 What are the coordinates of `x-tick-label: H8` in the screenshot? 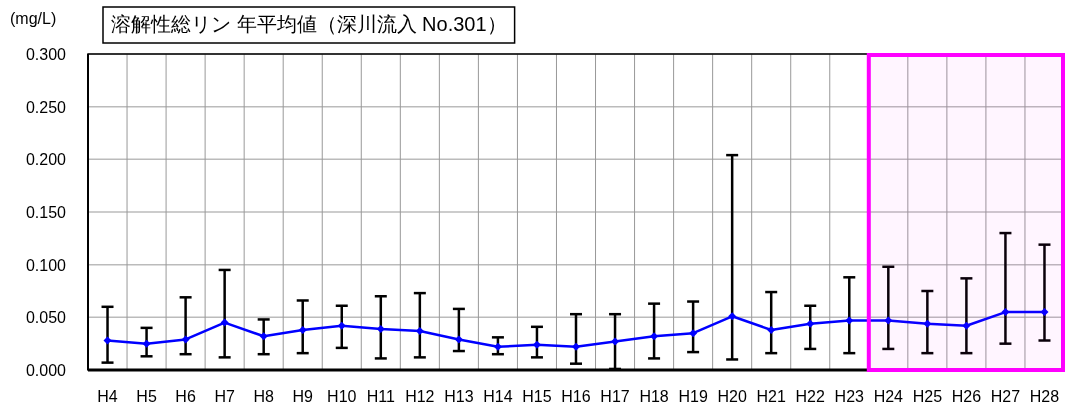 It's located at (264, 396).